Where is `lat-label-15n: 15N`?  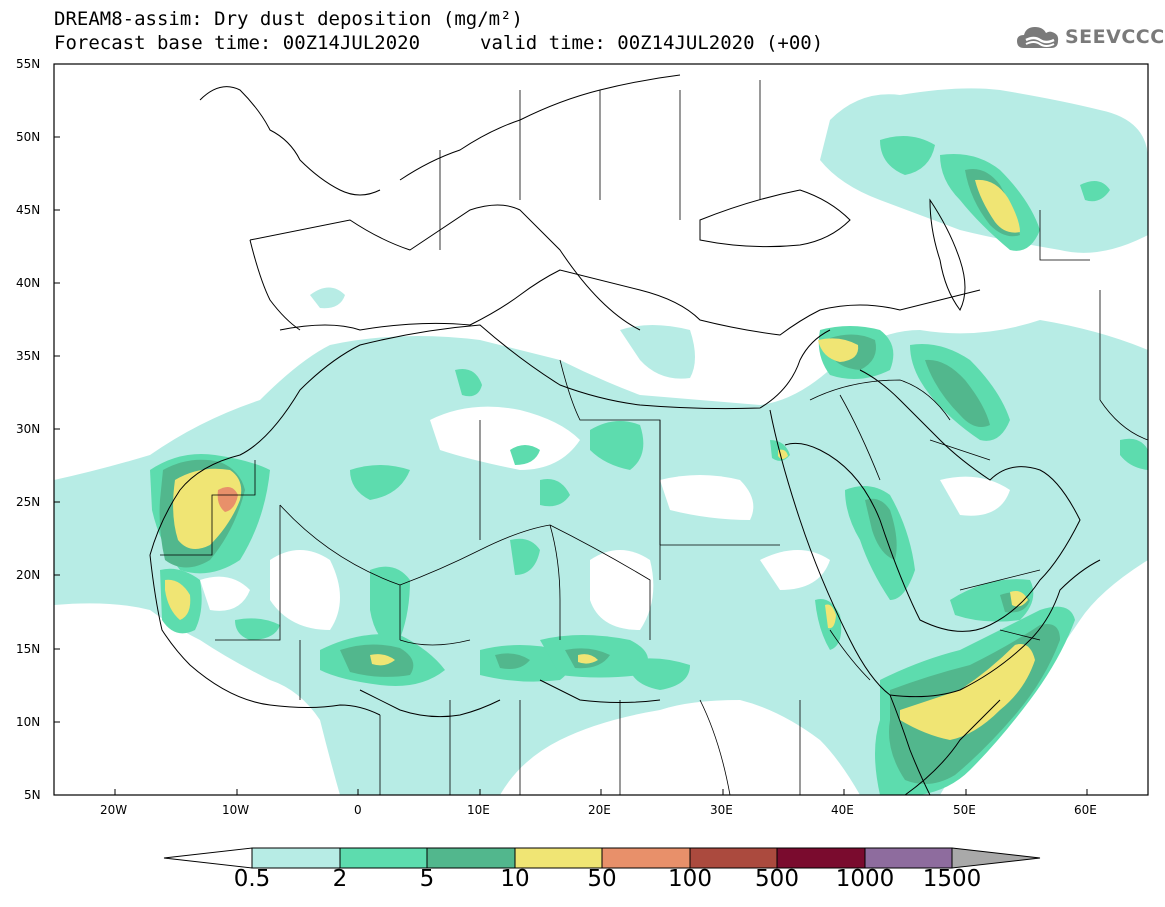 lat-label-15n: 15N is located at coordinates (28, 649).